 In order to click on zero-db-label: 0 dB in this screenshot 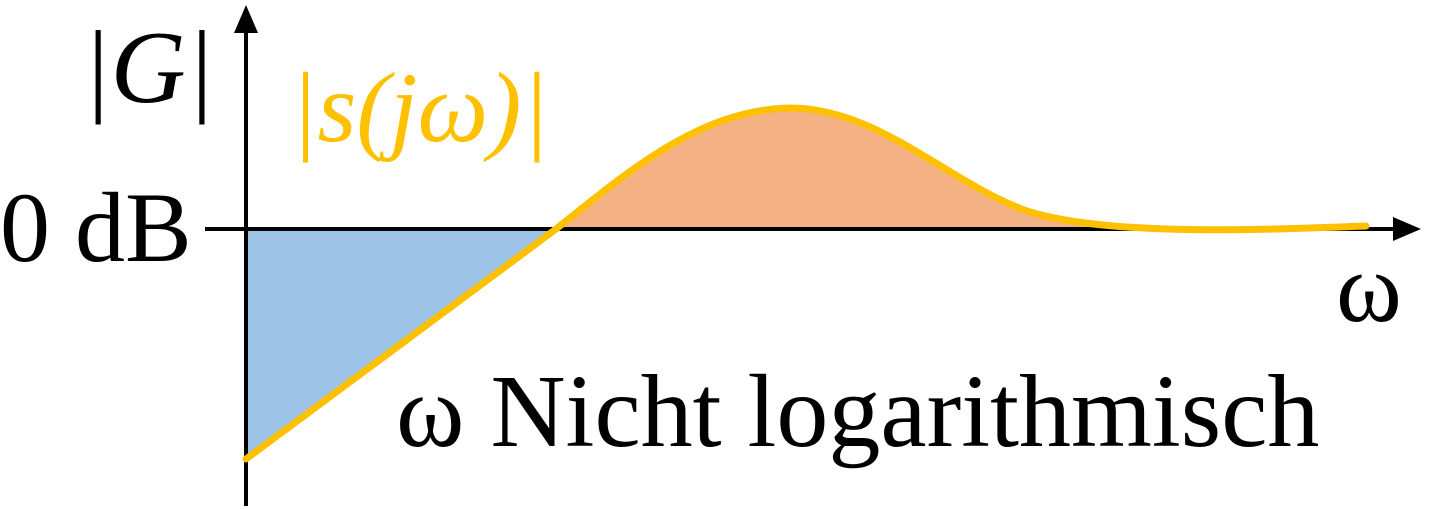, I will do `click(96, 227)`.